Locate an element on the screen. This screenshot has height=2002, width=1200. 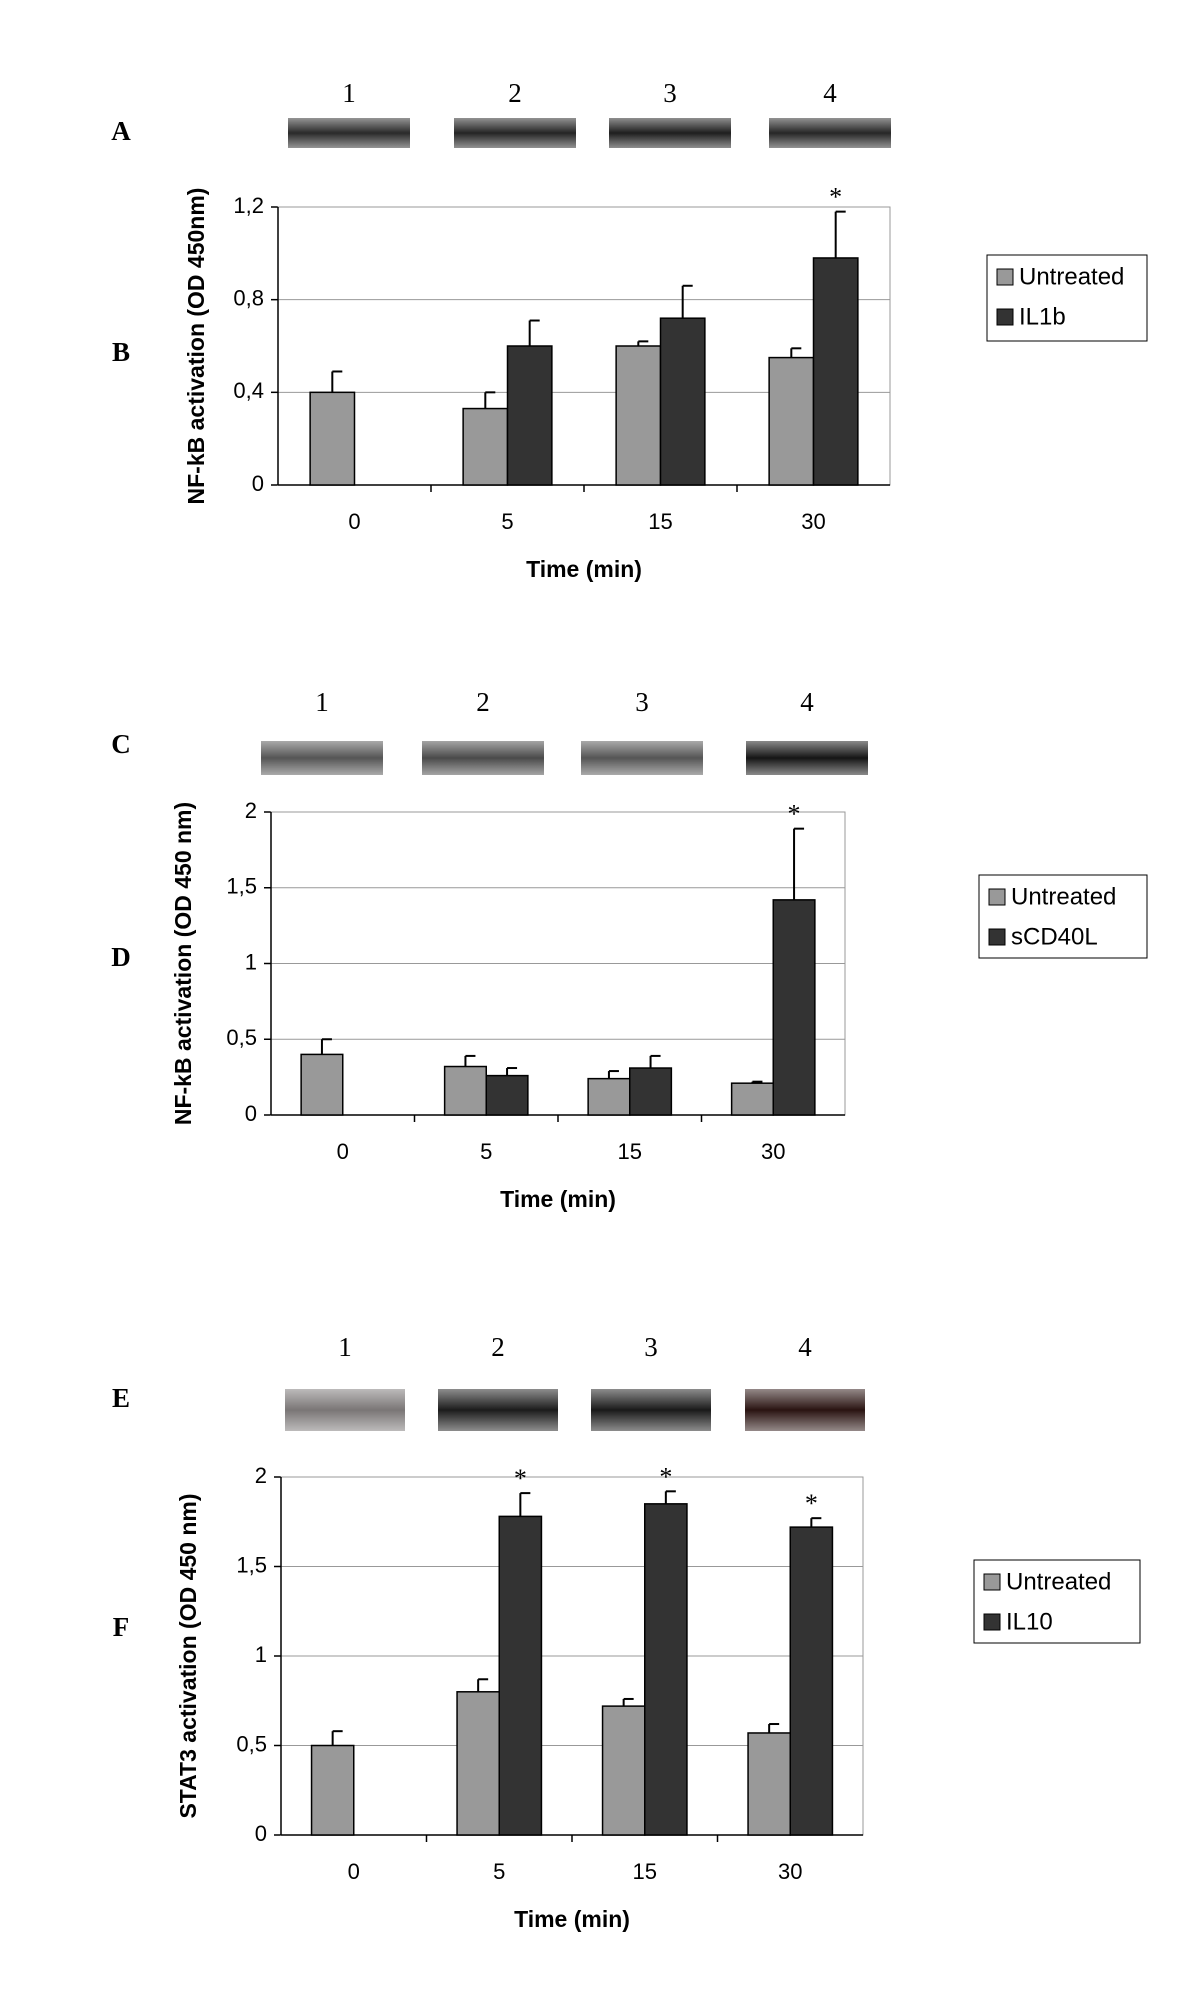
y-tick-label: 0,4 is located at coordinates (248, 390).